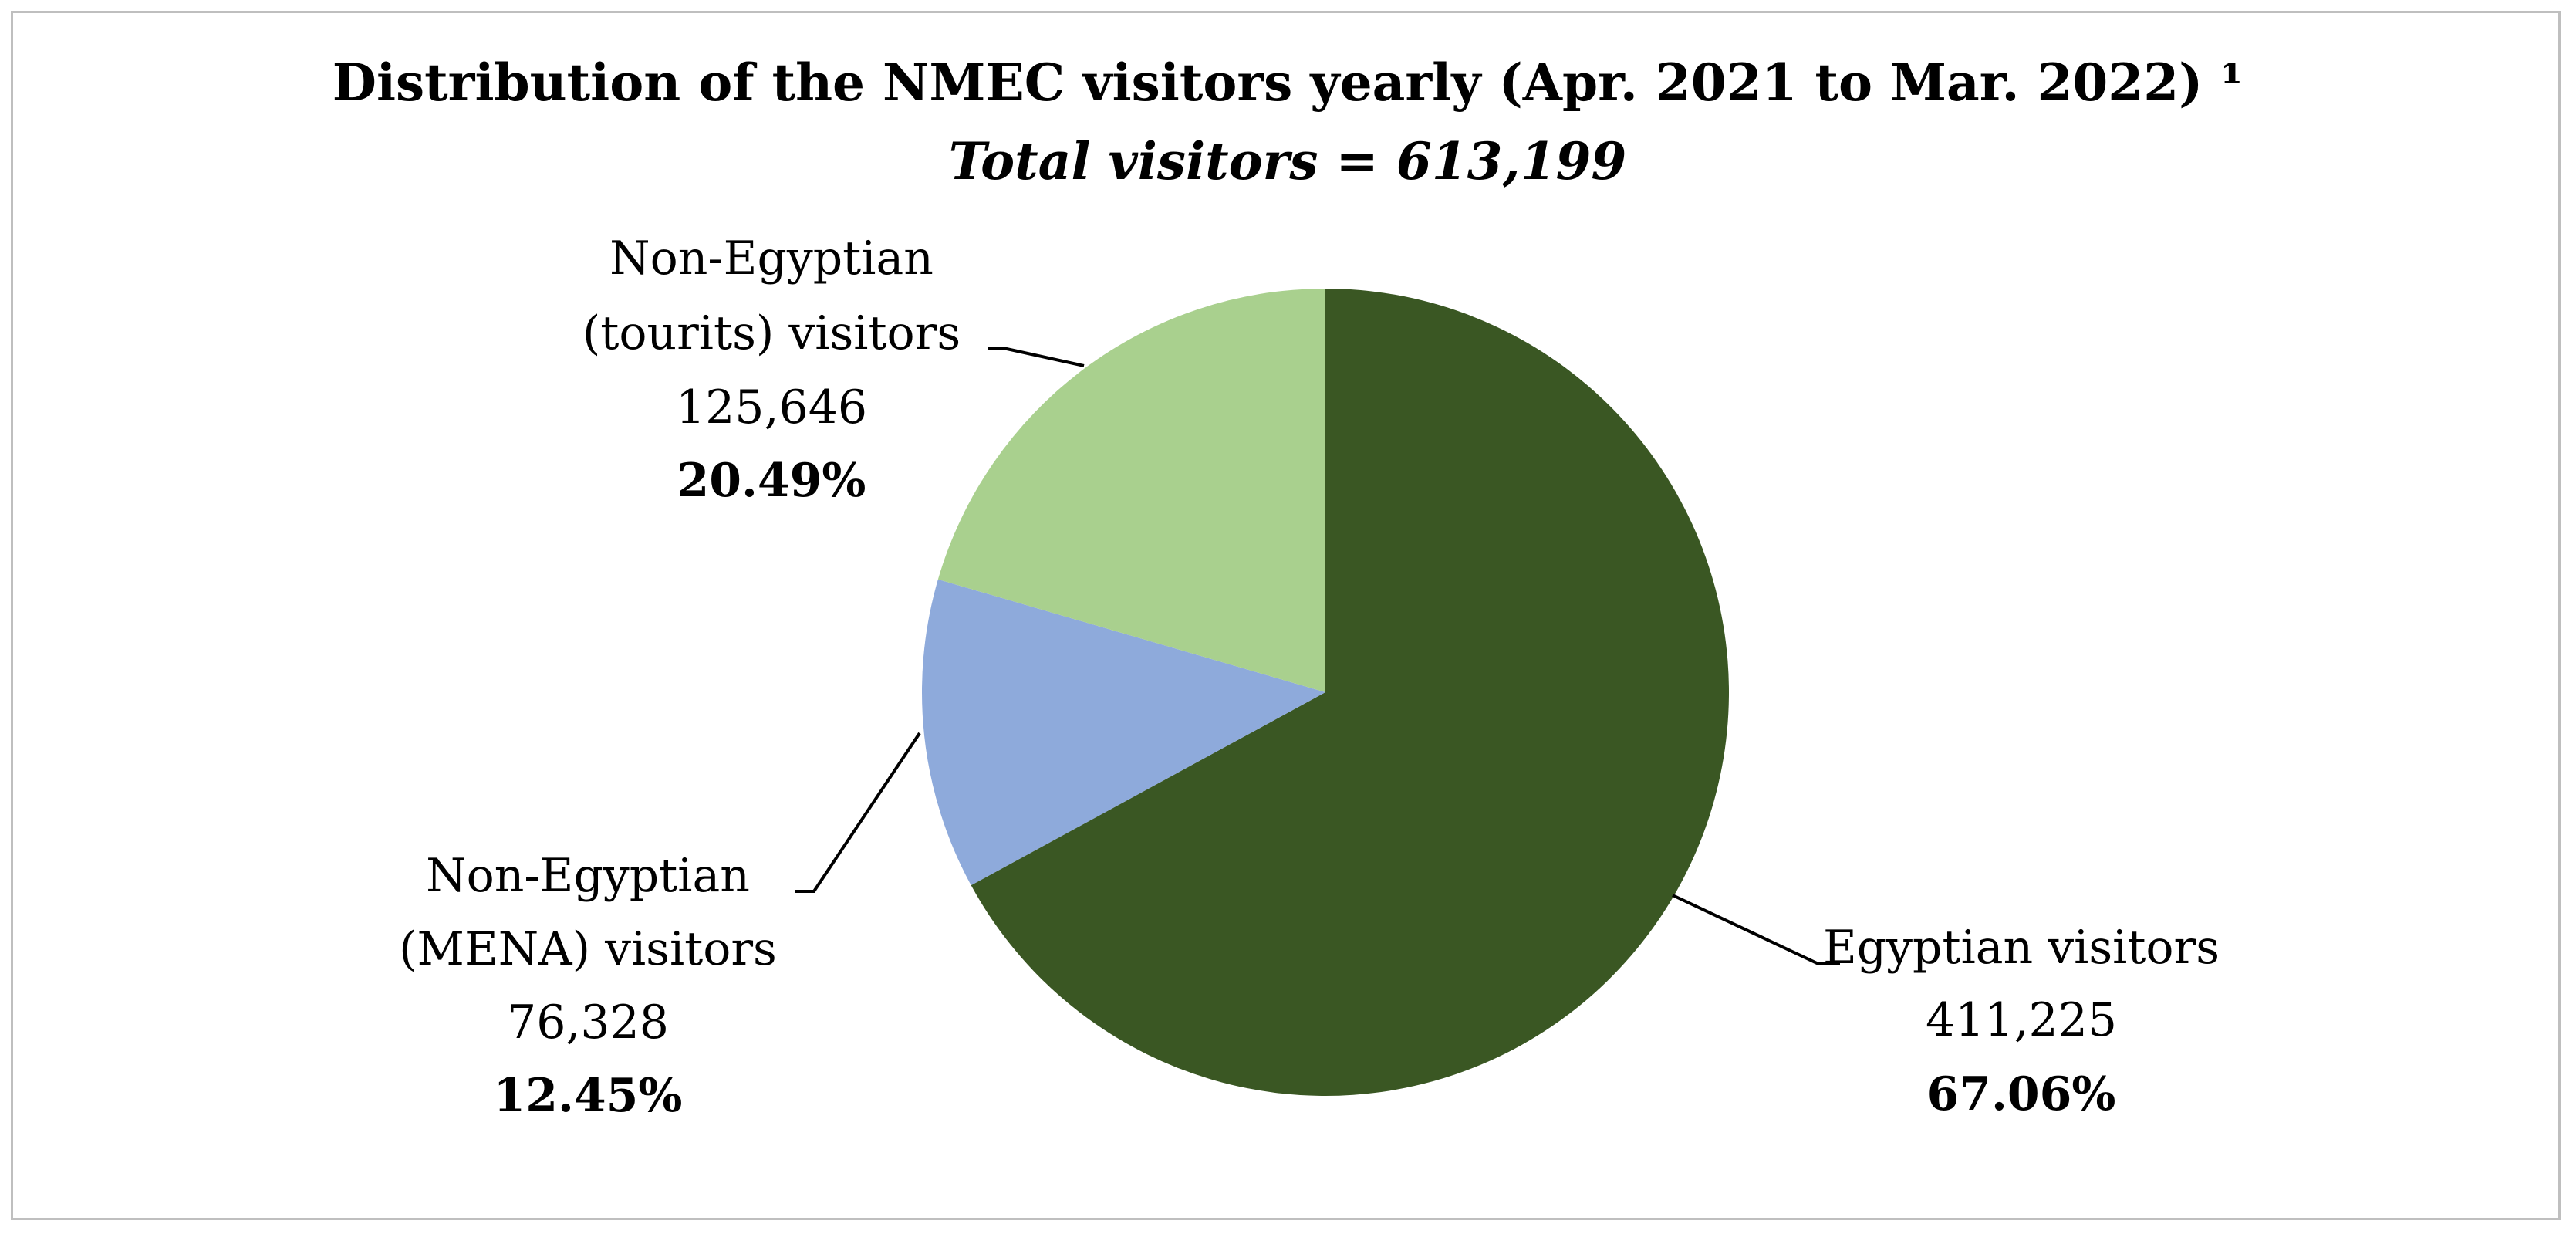  I want to click on slice-label-mena-value: 76,328, so click(588, 1023).